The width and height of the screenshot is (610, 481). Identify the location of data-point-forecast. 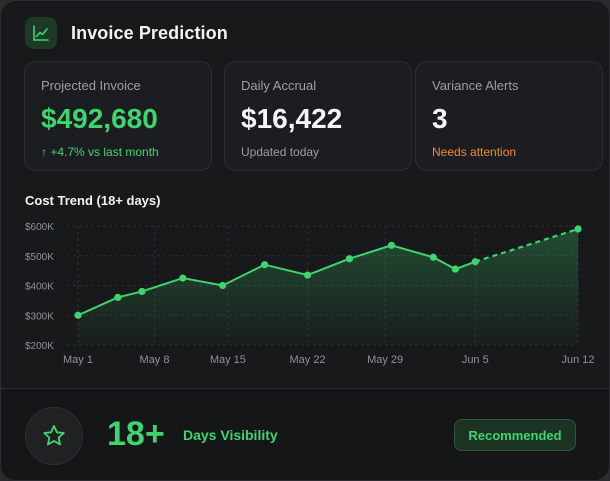
(578, 229).